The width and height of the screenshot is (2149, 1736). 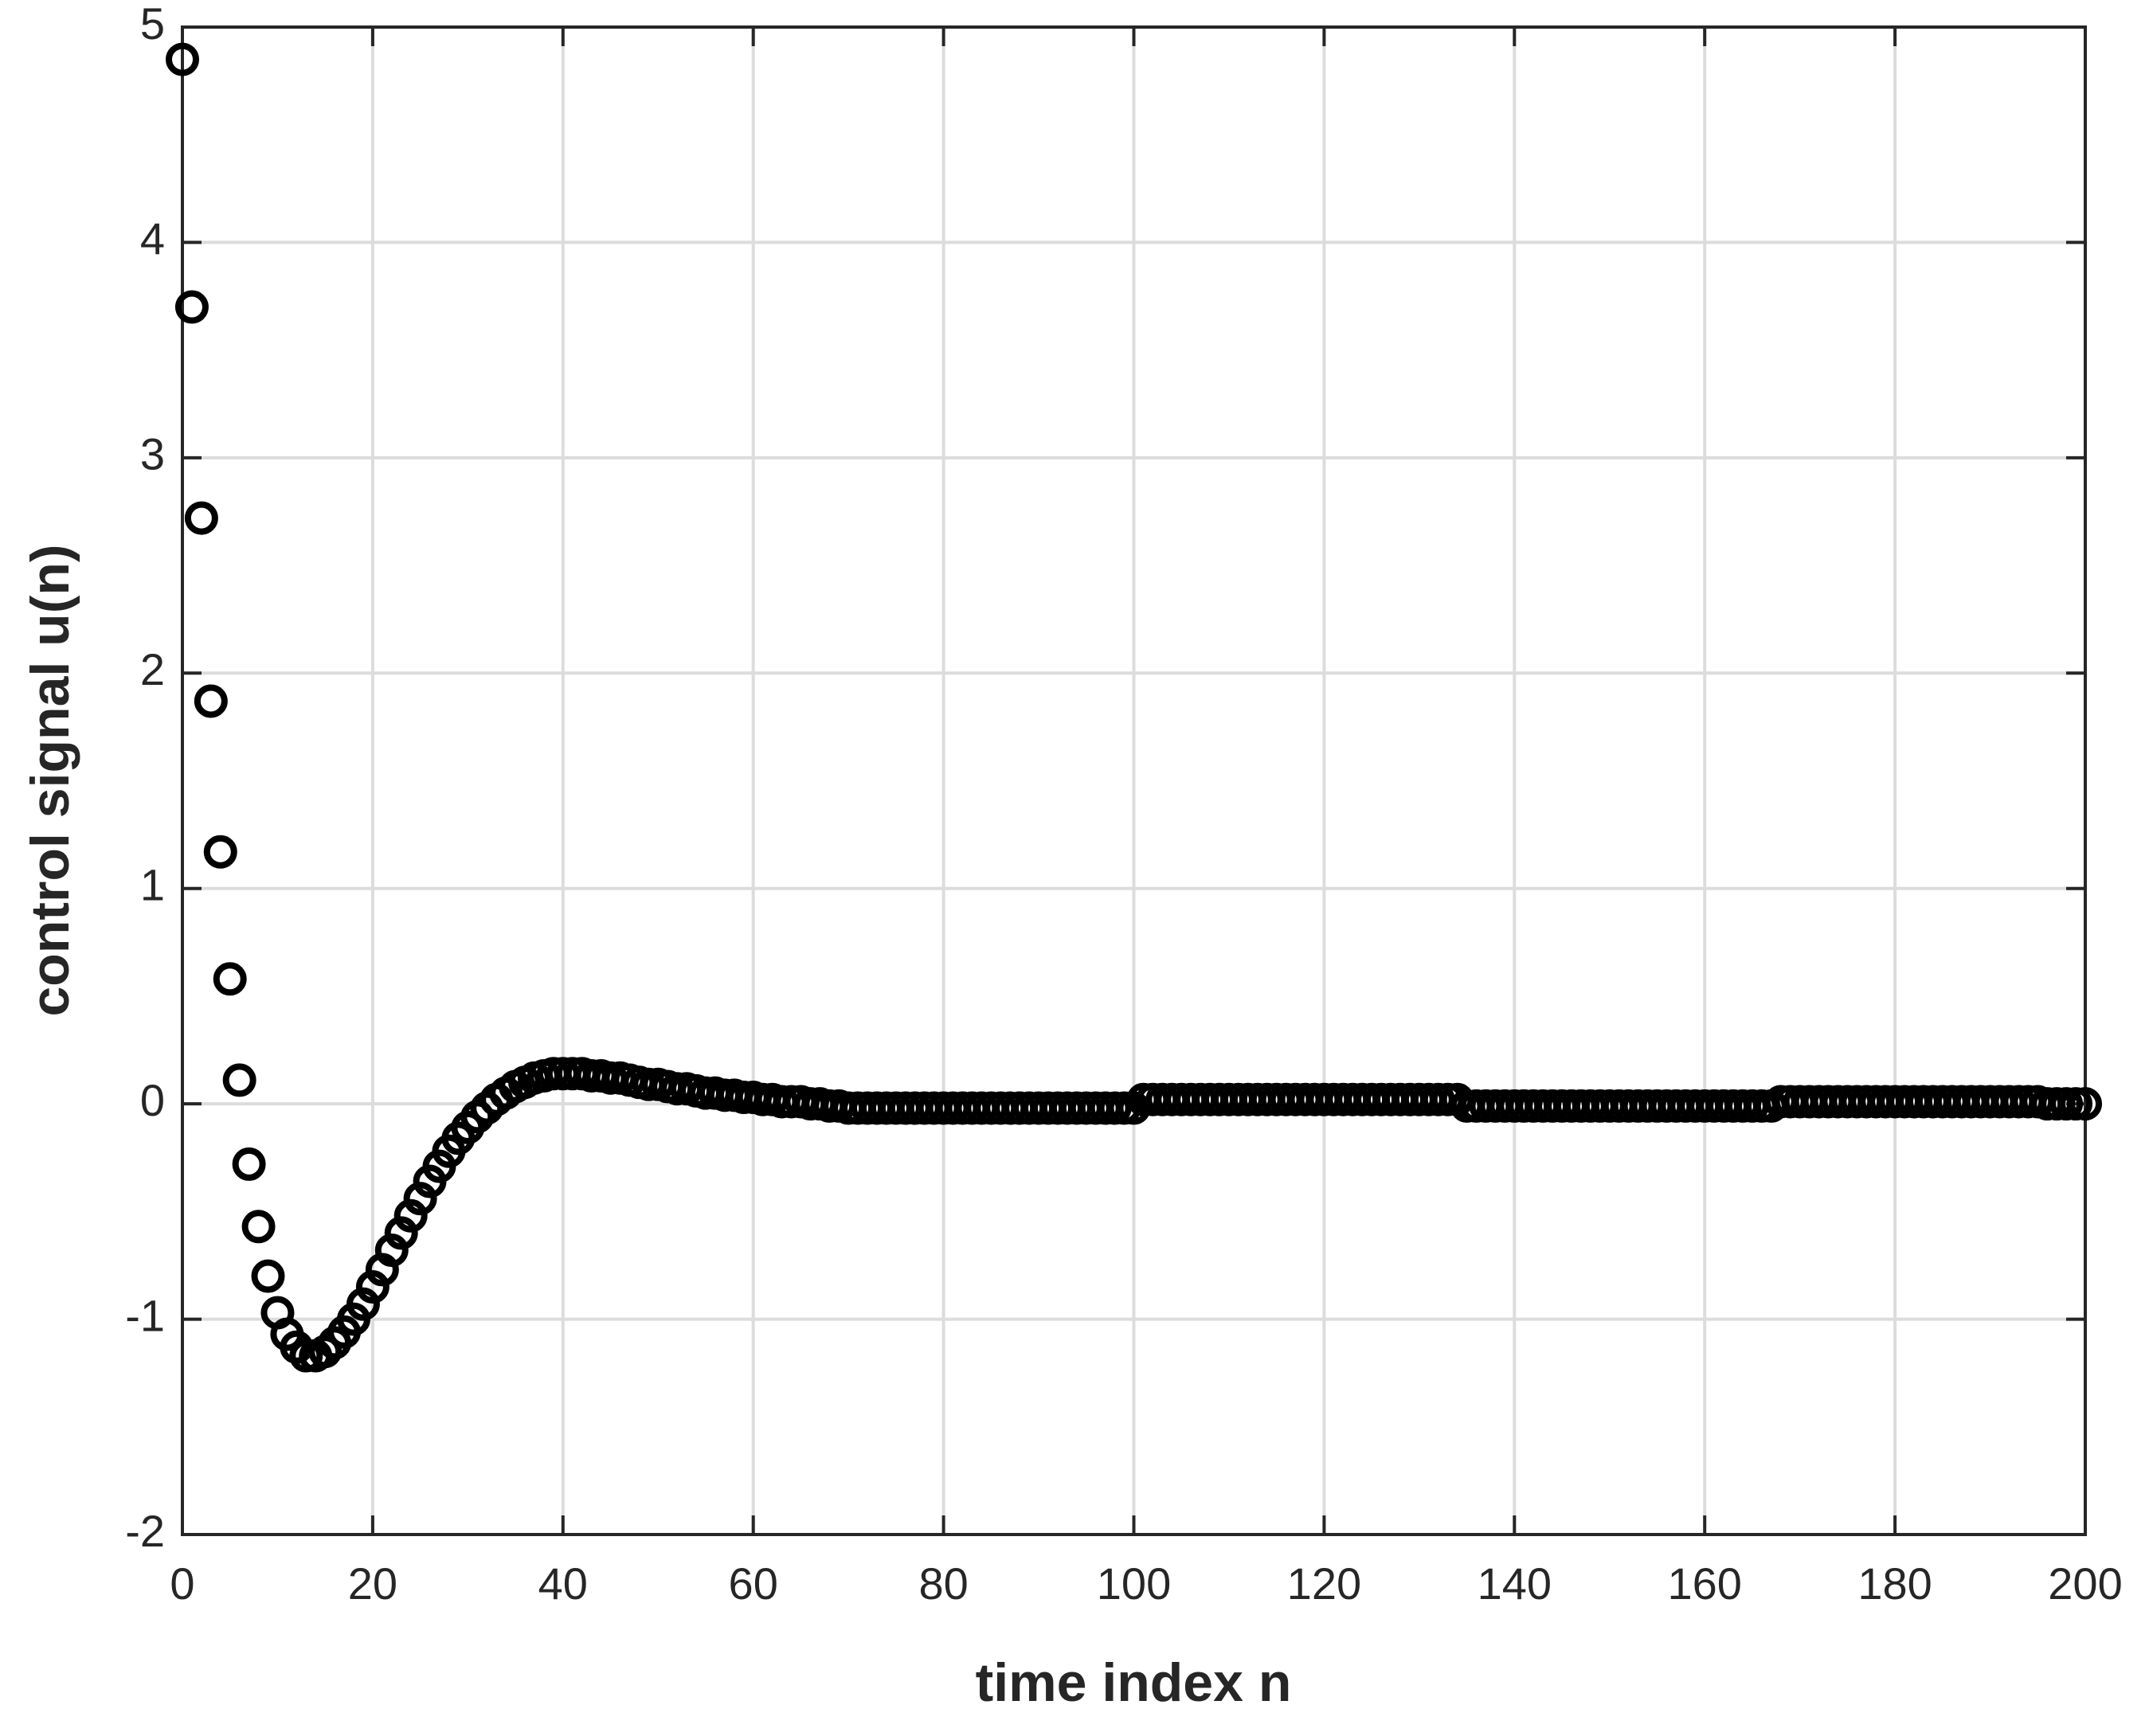 I want to click on x-tick-label: 180, so click(x=1894, y=1584).